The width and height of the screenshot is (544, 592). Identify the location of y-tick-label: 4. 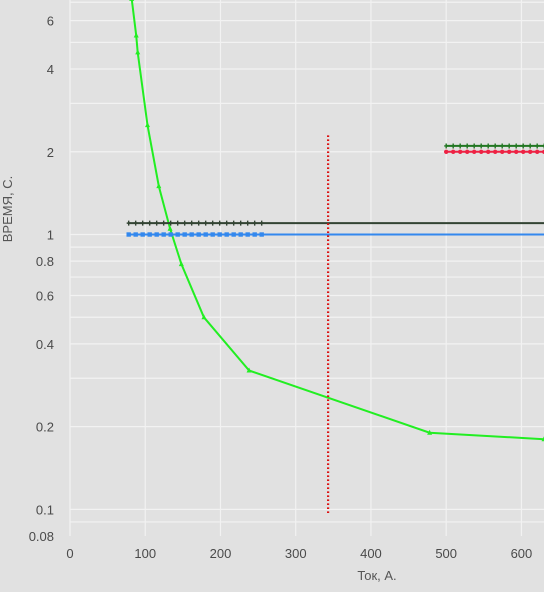
(50, 69).